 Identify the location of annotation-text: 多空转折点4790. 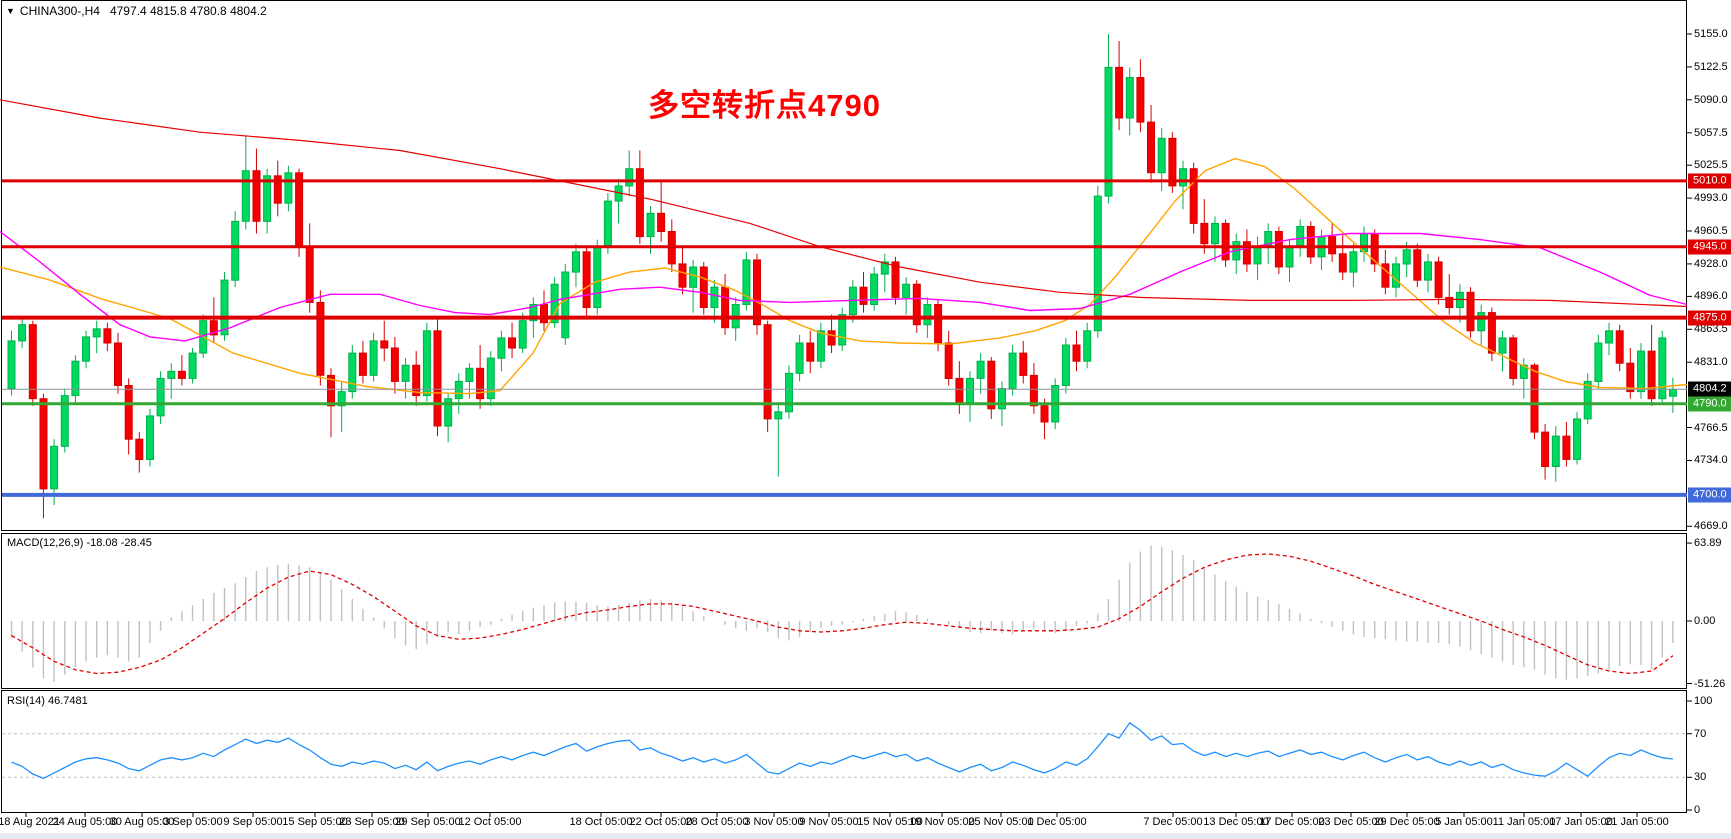
(764, 105).